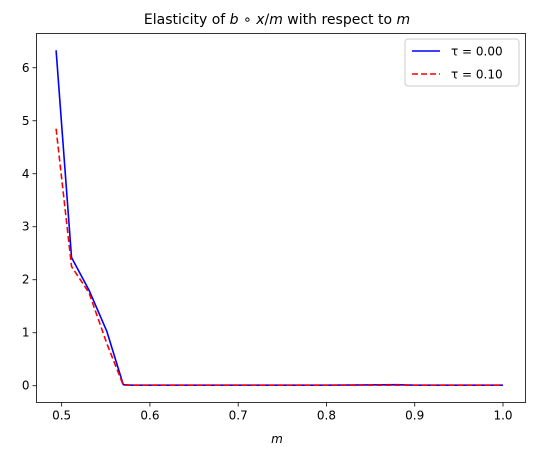 This screenshot has height=455, width=534. I want to click on x-tick-label: 0.8, so click(326, 416).